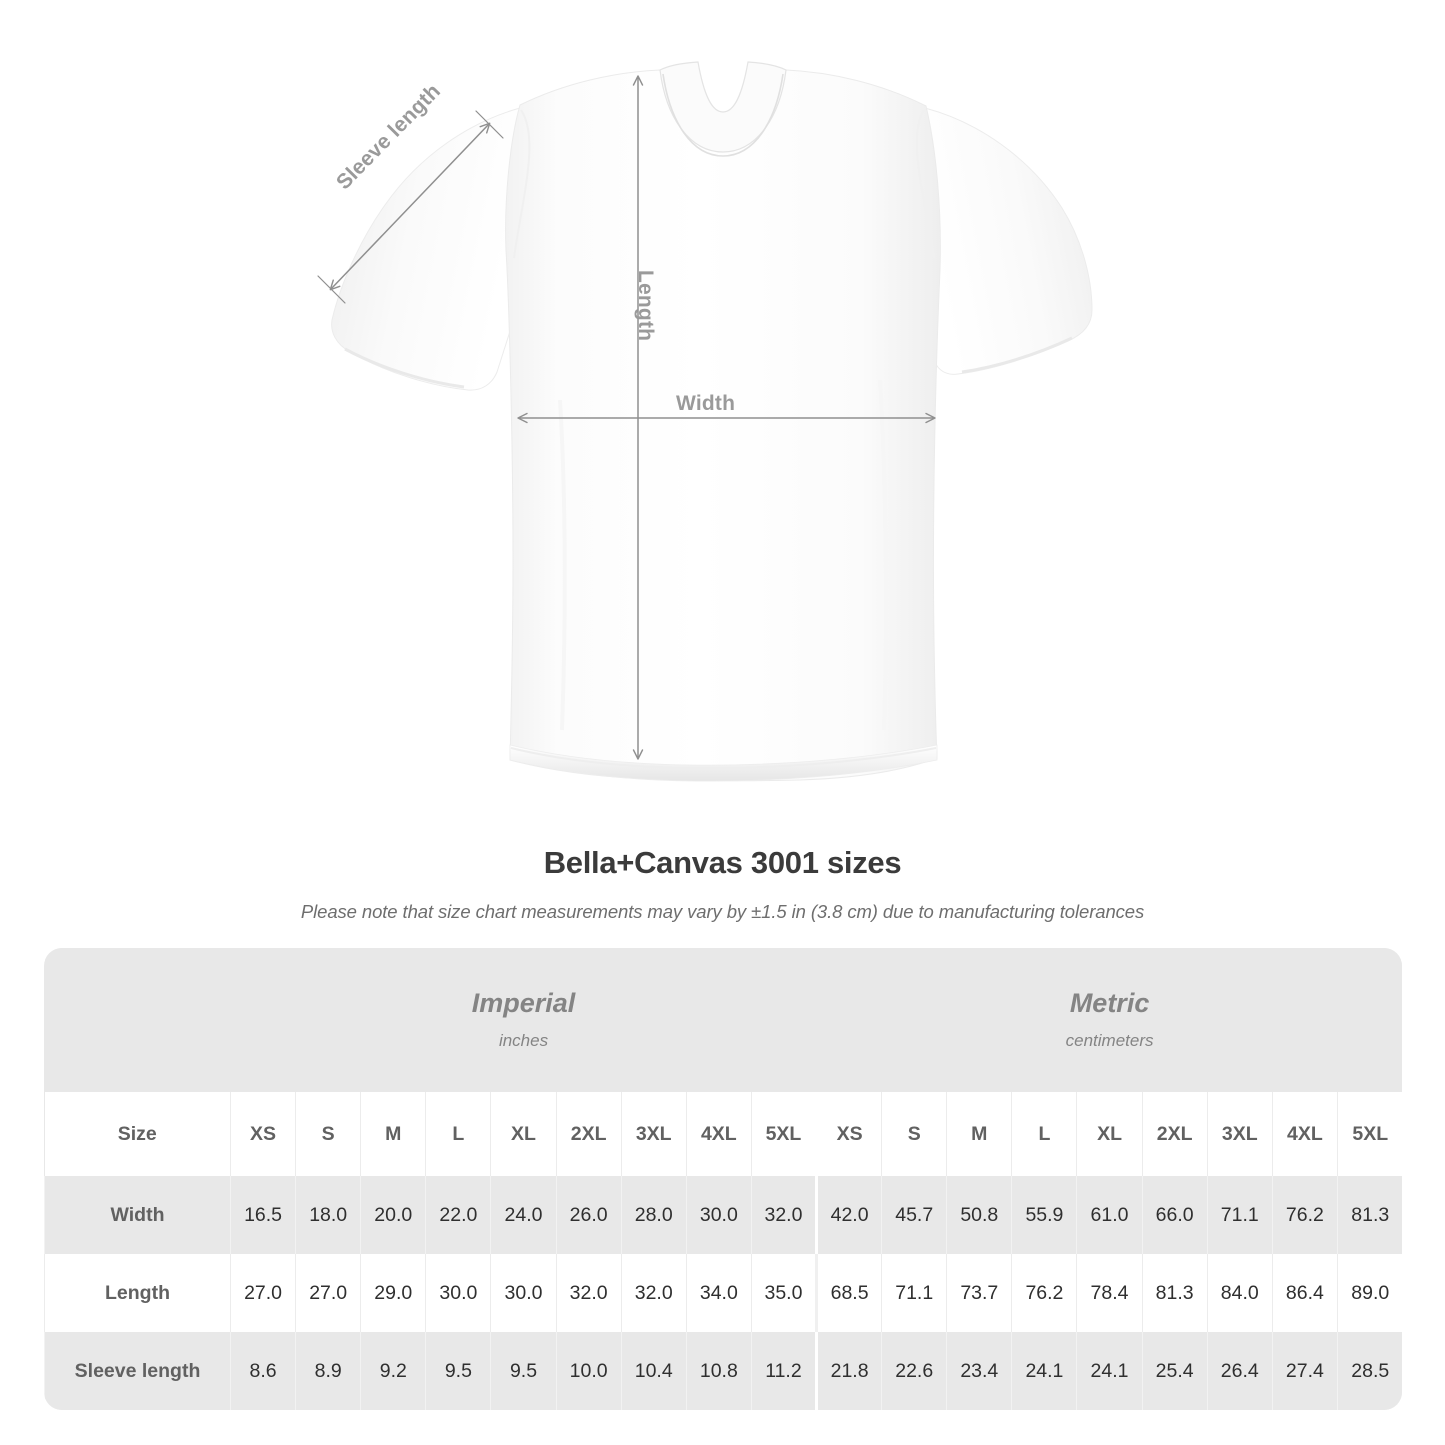 This screenshot has height=1445, width=1445. I want to click on column-header-size: Size, so click(137, 1134).